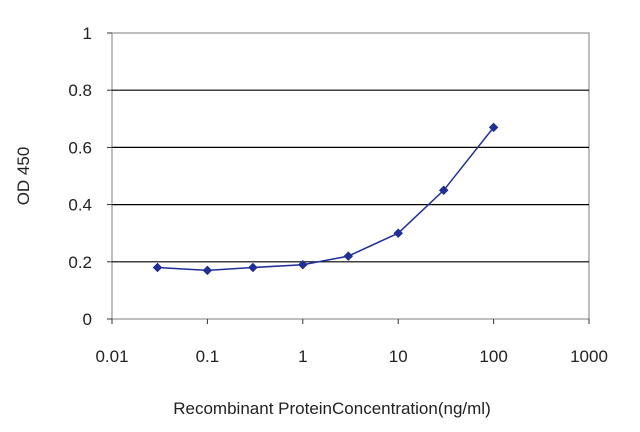 The height and width of the screenshot is (432, 640). I want to click on y-tick-label: 0.2, so click(80, 262).